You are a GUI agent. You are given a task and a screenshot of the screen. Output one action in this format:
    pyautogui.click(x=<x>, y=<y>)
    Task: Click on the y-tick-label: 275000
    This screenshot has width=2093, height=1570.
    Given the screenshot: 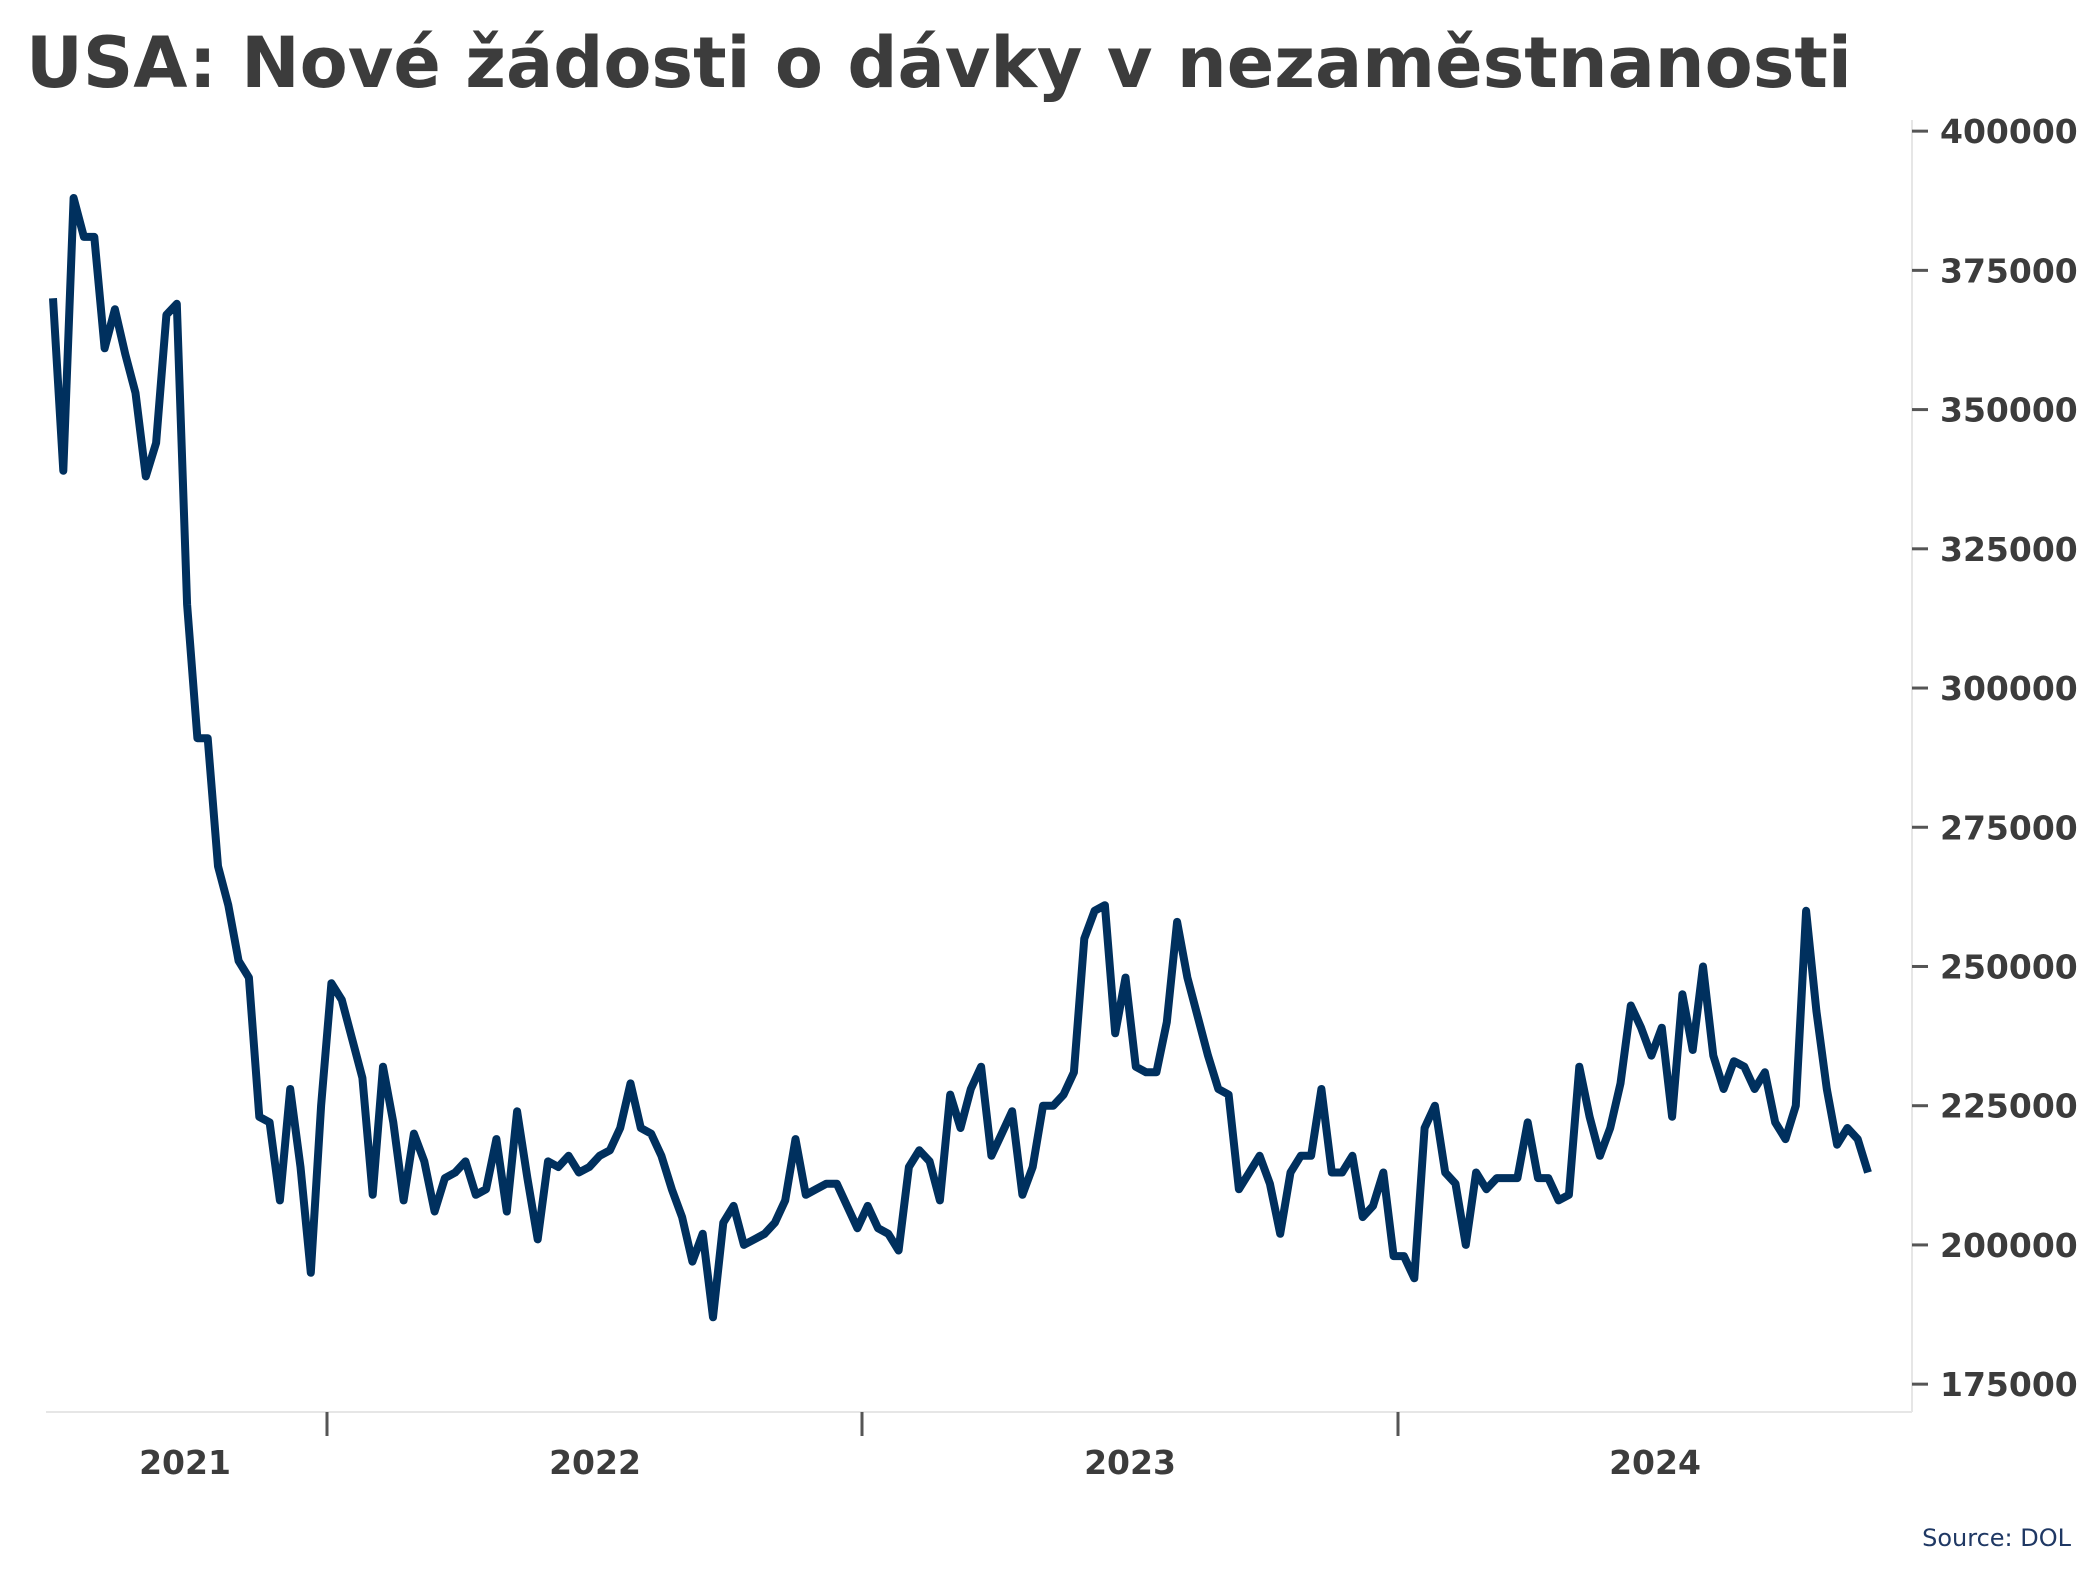 What is the action you would take?
    pyautogui.click(x=2009, y=827)
    